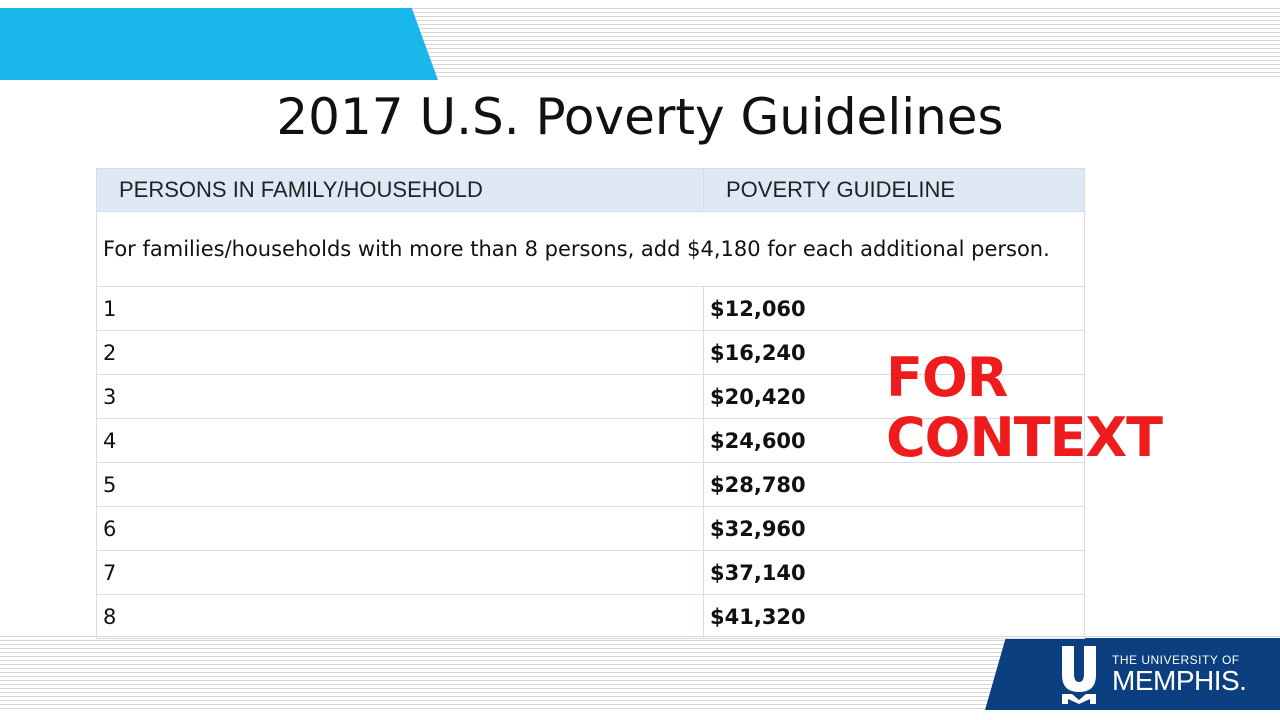  I want to click on persons-cell: 6, so click(400, 528).